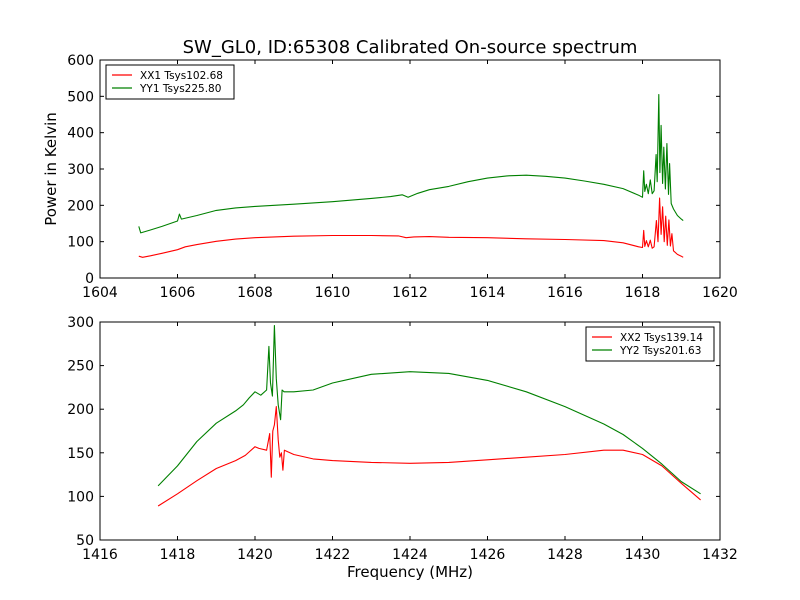 The width and height of the screenshot is (800, 600). Describe the element at coordinates (85, 541) in the screenshot. I see `y-tick-label: 50` at that location.